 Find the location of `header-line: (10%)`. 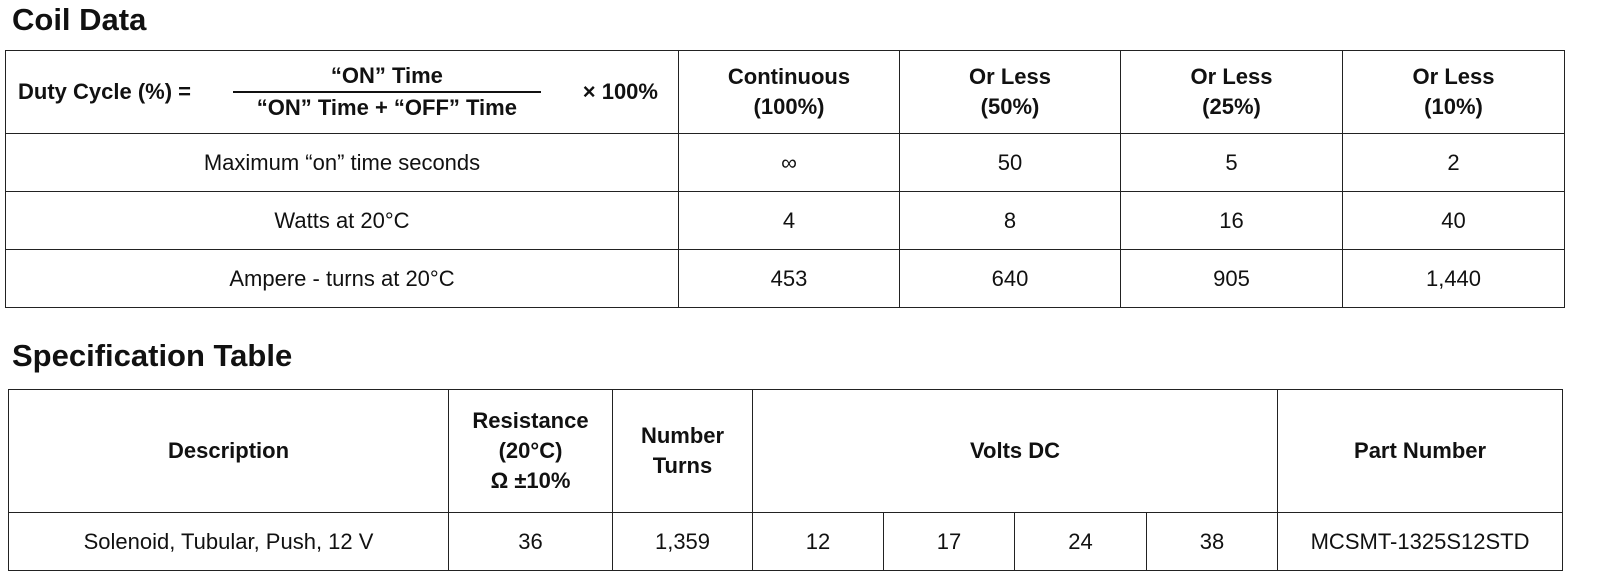

header-line: (10%) is located at coordinates (1453, 106).